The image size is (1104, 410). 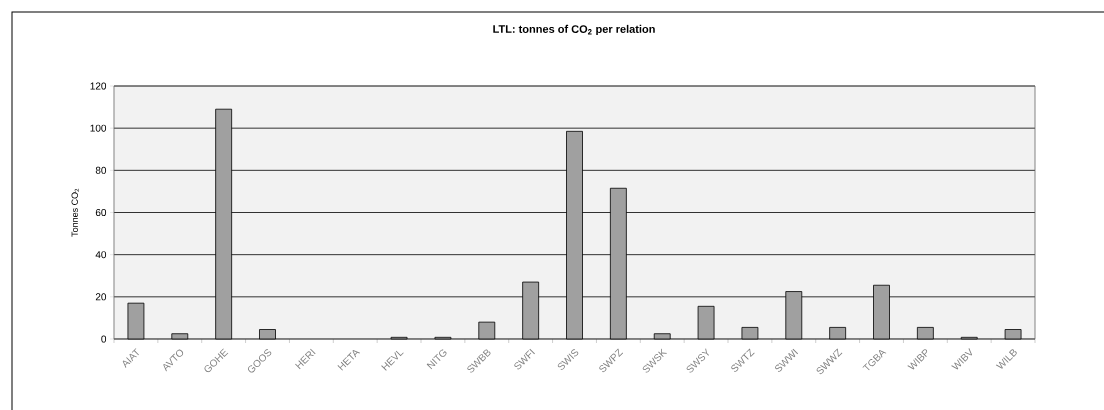 What do you see at coordinates (98, 128) in the screenshot?
I see `y-tick-label: 100` at bounding box center [98, 128].